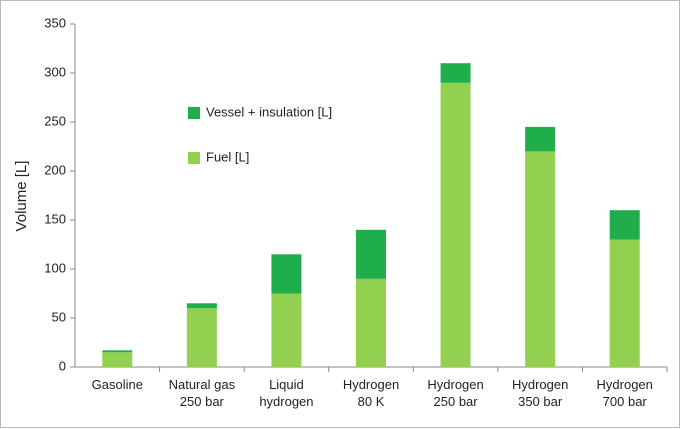 This screenshot has height=429, width=681. I want to click on x-tick-label: Gasoline, so click(117, 384).